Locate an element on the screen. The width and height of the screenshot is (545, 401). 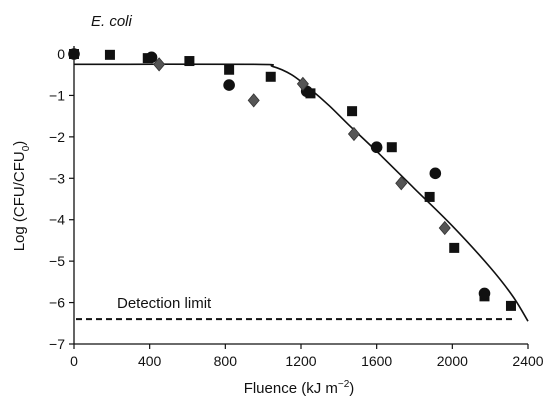
x-tick-label: 400 is located at coordinates (150, 361).